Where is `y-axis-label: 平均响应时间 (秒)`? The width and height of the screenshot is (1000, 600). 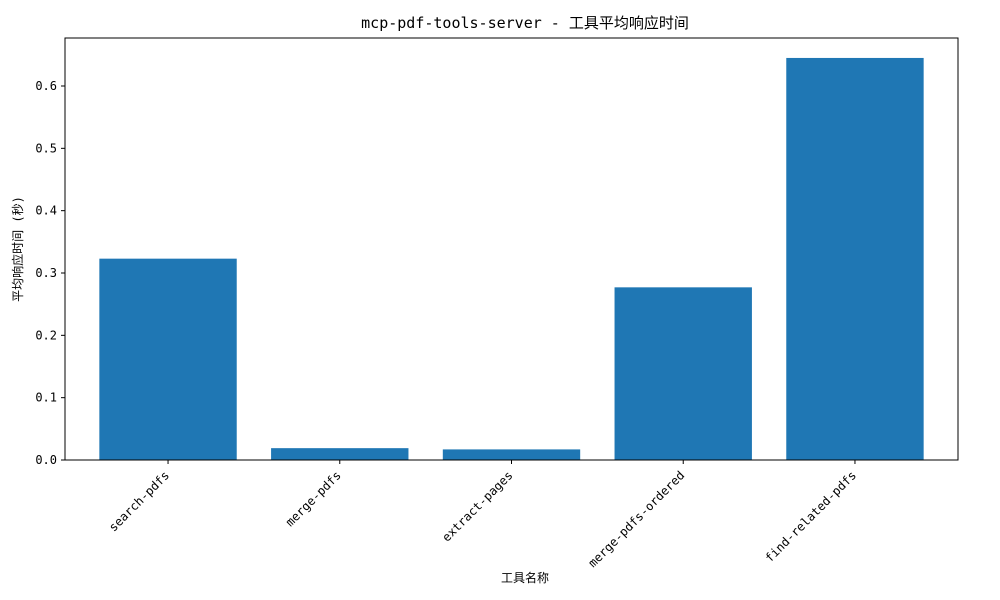 y-axis-label: 平均响应时间 (秒) is located at coordinates (17, 249).